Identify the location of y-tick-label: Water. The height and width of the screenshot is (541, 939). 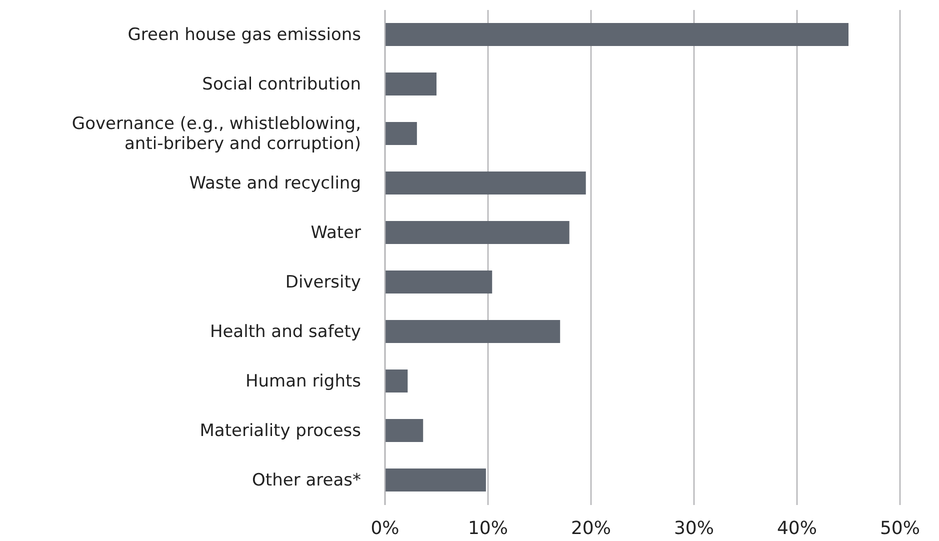
(335, 232).